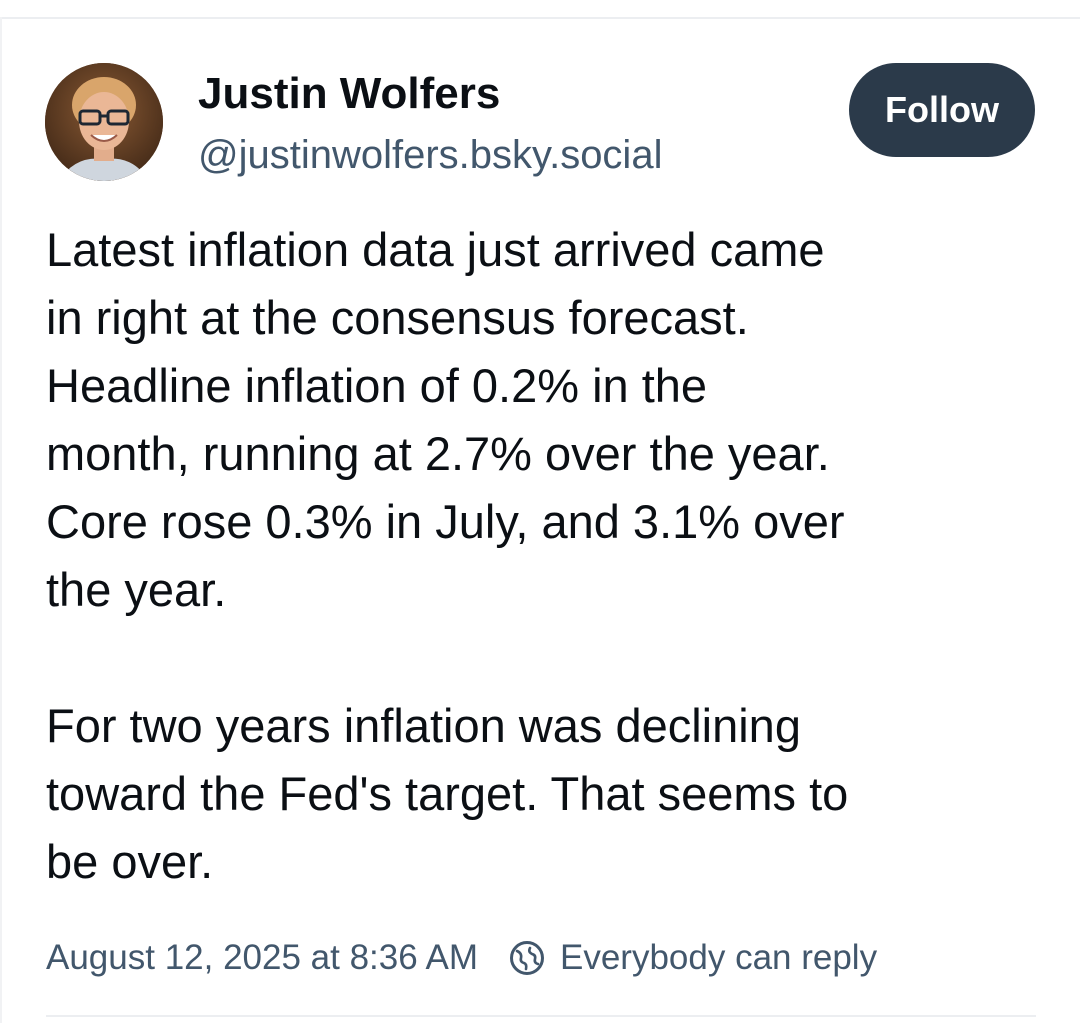 The height and width of the screenshot is (1023, 1080). Describe the element at coordinates (262, 957) in the screenshot. I see `post-timestamp: August 12, 2025 at 8:36 AM` at that location.